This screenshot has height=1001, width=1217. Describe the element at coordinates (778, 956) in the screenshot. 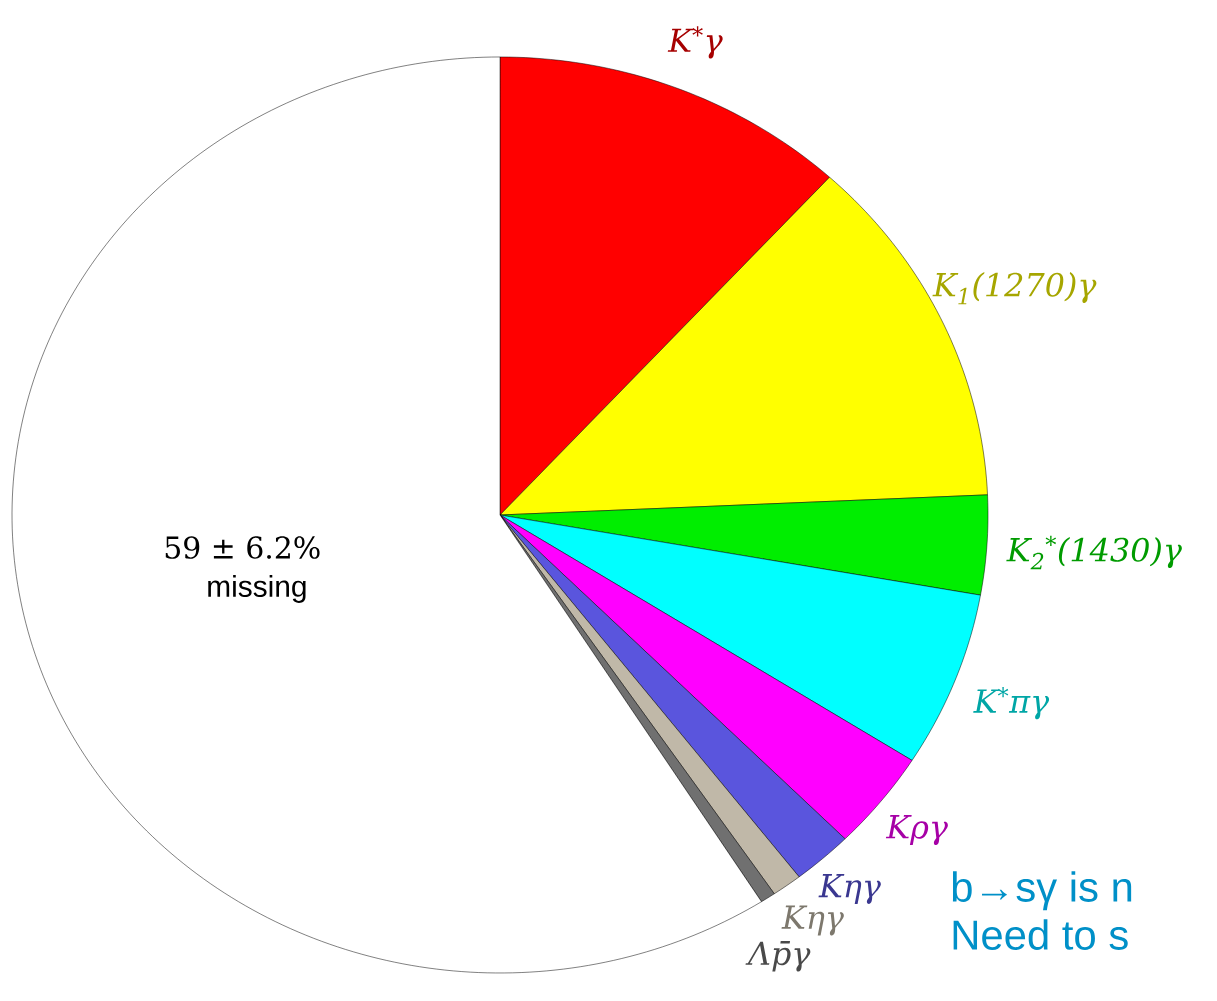

I see `slice-label: Λp̄γ` at that location.